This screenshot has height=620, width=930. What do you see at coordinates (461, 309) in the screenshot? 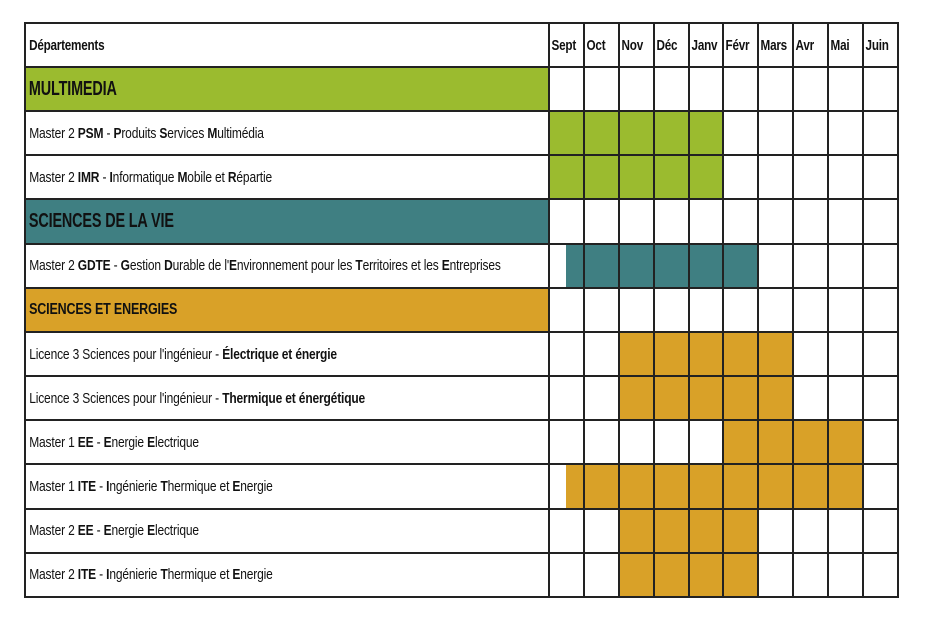
I see `department-row: SCIENCES ET ENERGIES` at bounding box center [461, 309].